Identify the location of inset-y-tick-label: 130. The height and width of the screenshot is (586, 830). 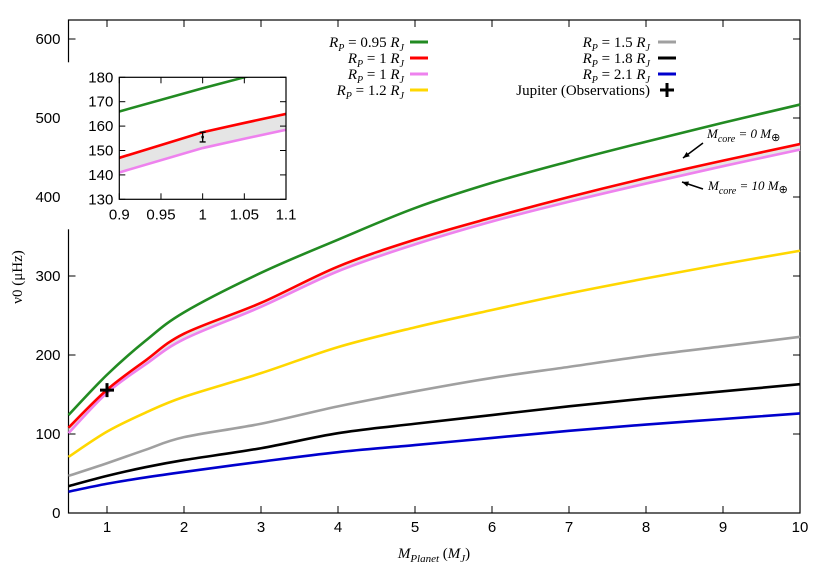
(100, 199).